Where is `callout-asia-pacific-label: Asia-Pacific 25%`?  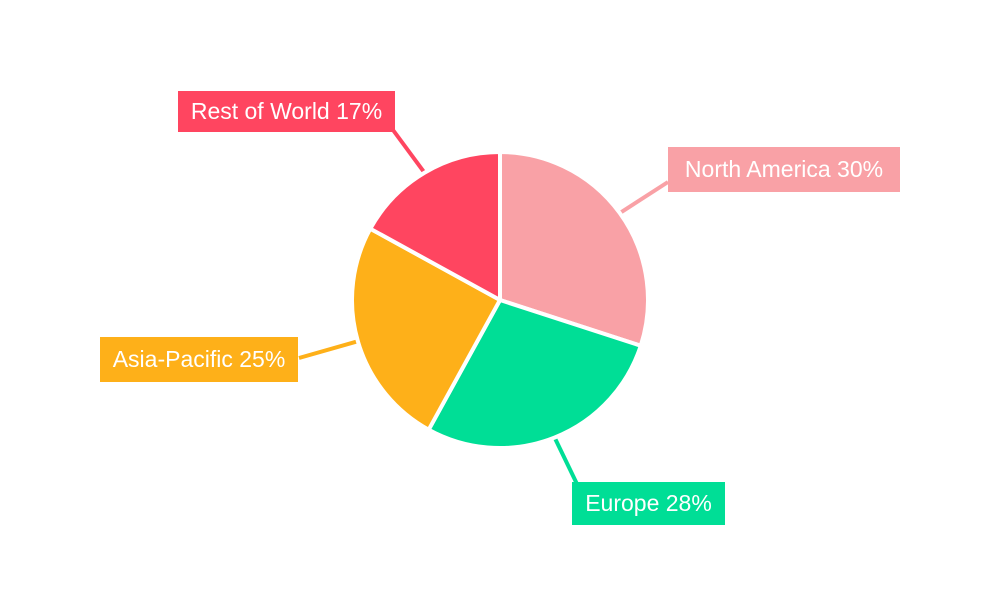
callout-asia-pacific-label: Asia-Pacific 25% is located at coordinates (199, 359).